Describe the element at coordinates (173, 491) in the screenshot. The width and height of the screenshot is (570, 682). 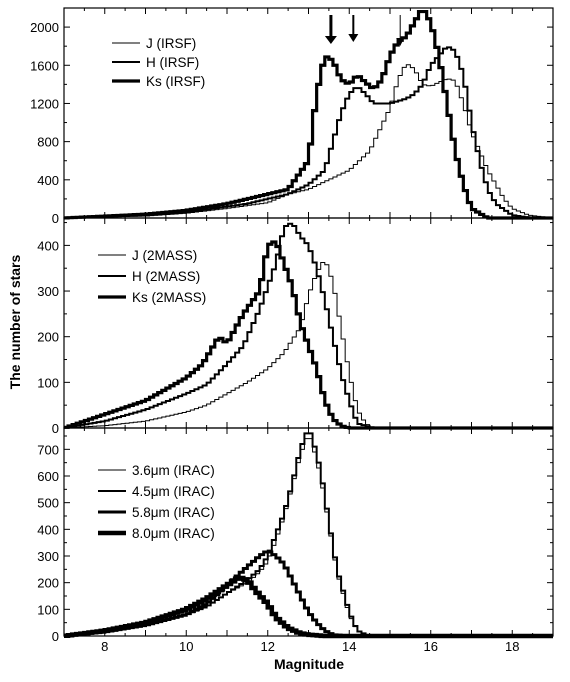
I see `legend-label: 4.5μm (IRAC)` at that location.